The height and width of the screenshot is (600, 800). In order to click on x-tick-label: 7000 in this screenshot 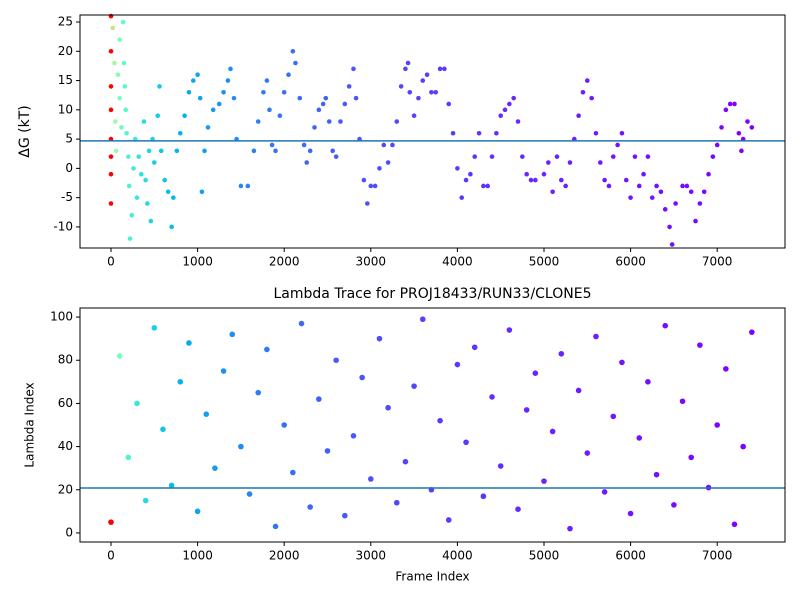, I will do `click(717, 262)`.